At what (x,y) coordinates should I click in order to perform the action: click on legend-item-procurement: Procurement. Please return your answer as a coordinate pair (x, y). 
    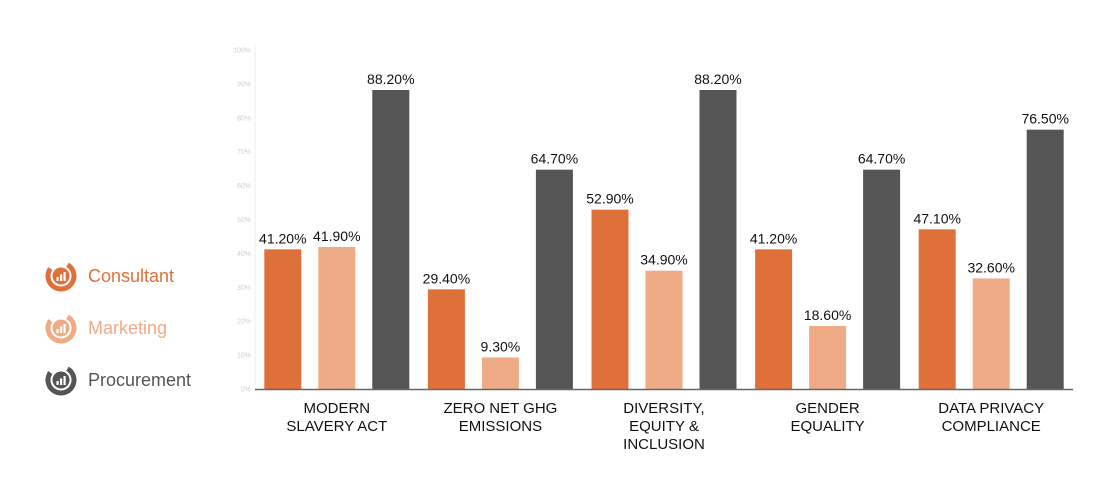
    Looking at the image, I should click on (117, 380).